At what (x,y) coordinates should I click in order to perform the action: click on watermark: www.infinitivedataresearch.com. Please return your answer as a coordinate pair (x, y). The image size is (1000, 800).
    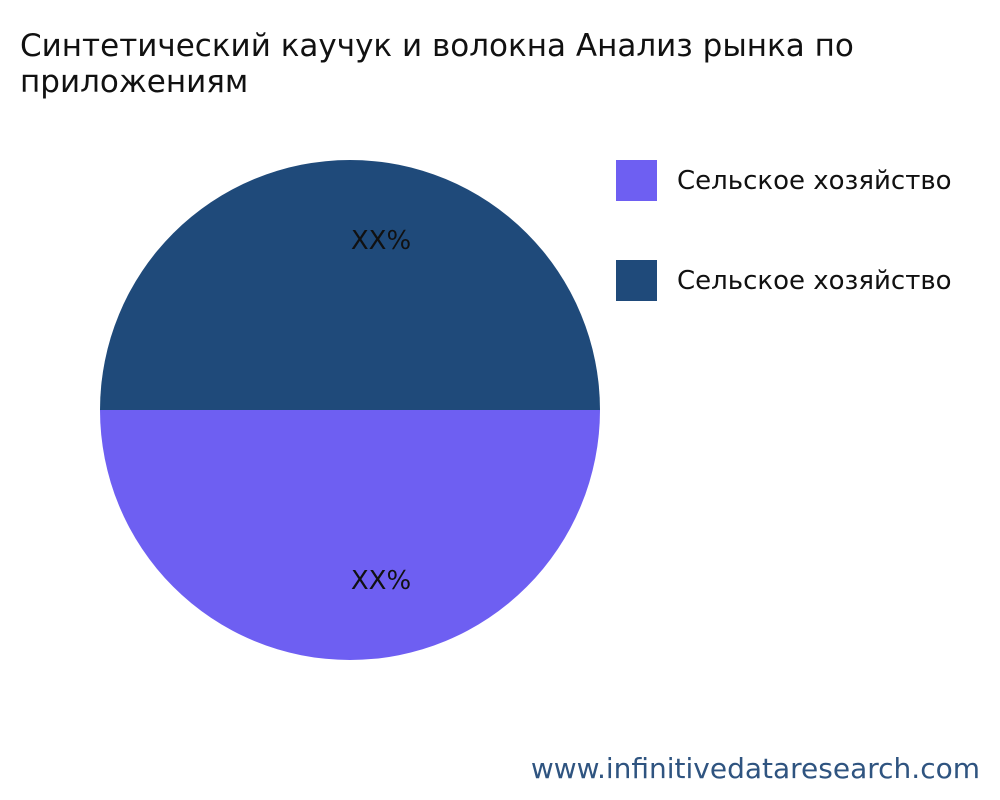
    Looking at the image, I should click on (755, 768).